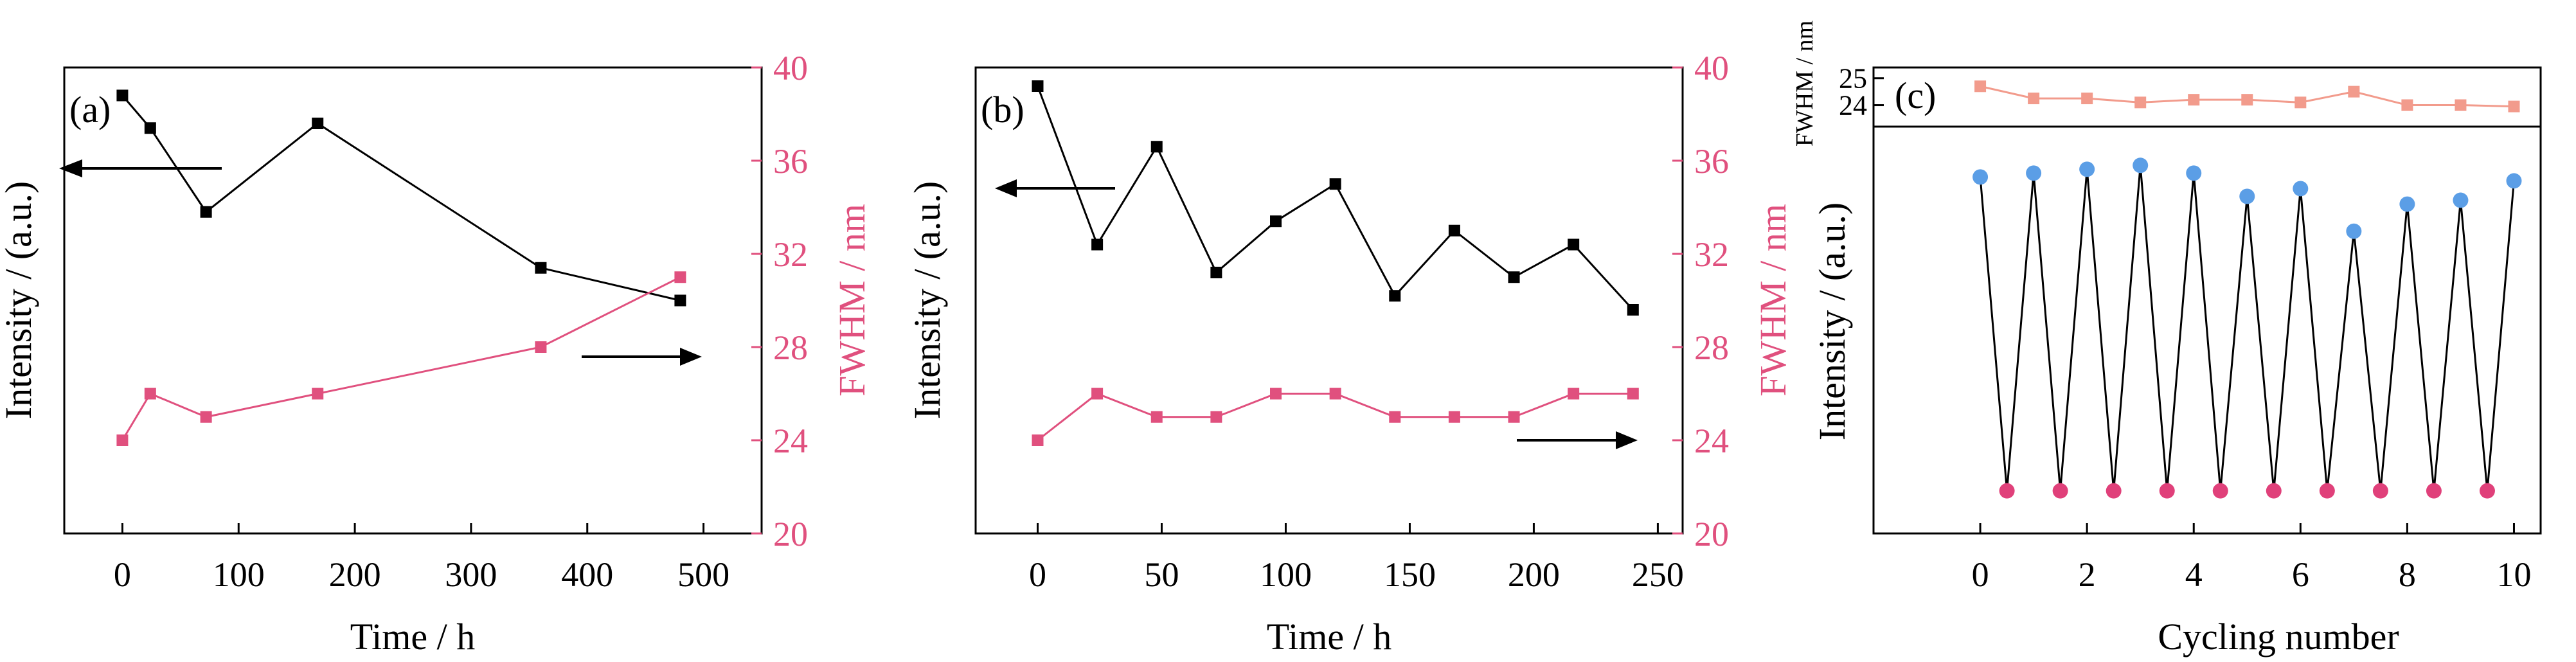 This screenshot has height=662, width=2576. I want to click on panel-a-left-axis-label: Intensity / (a.u.), so click(19, 300).